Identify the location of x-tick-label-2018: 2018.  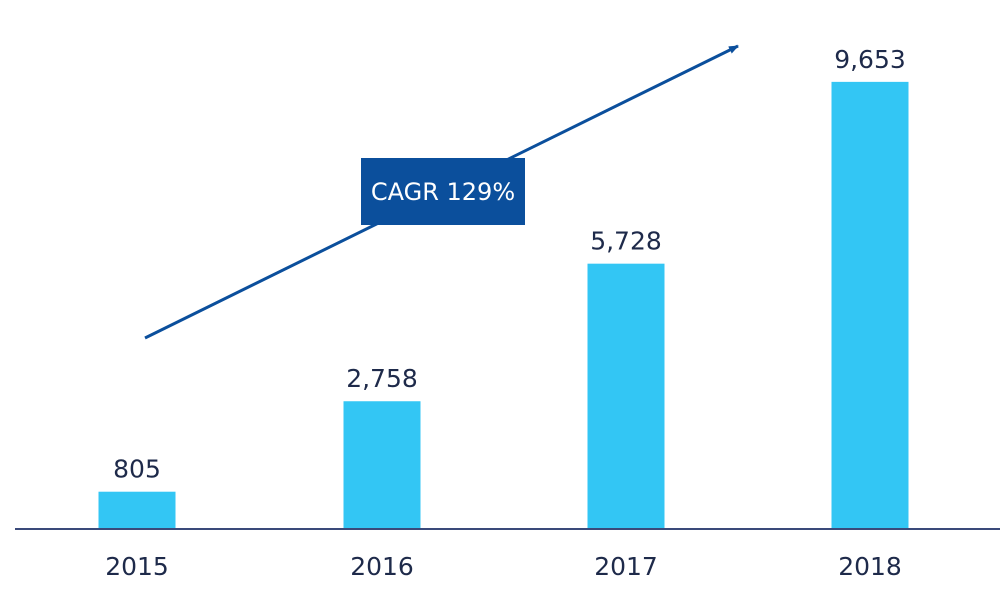
(870, 566).